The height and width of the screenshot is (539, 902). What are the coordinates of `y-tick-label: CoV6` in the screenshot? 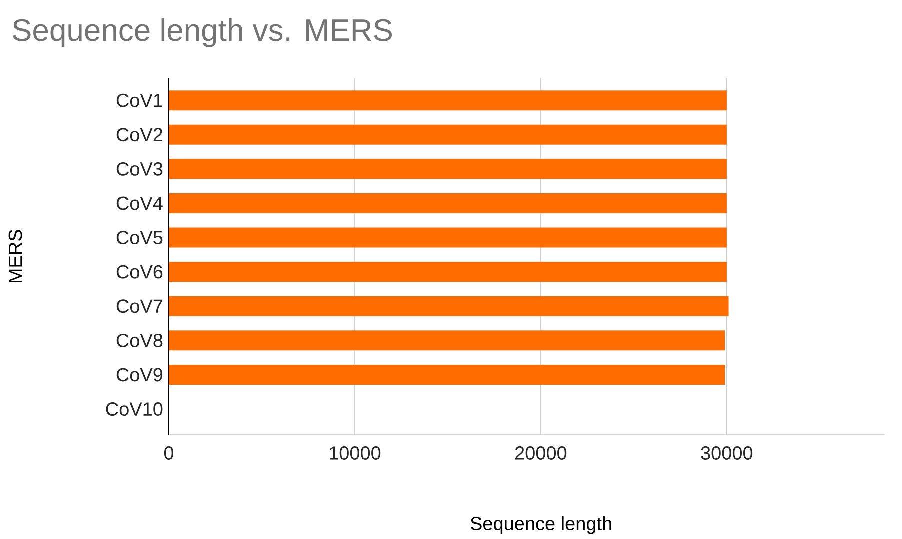 It's located at (139, 272).